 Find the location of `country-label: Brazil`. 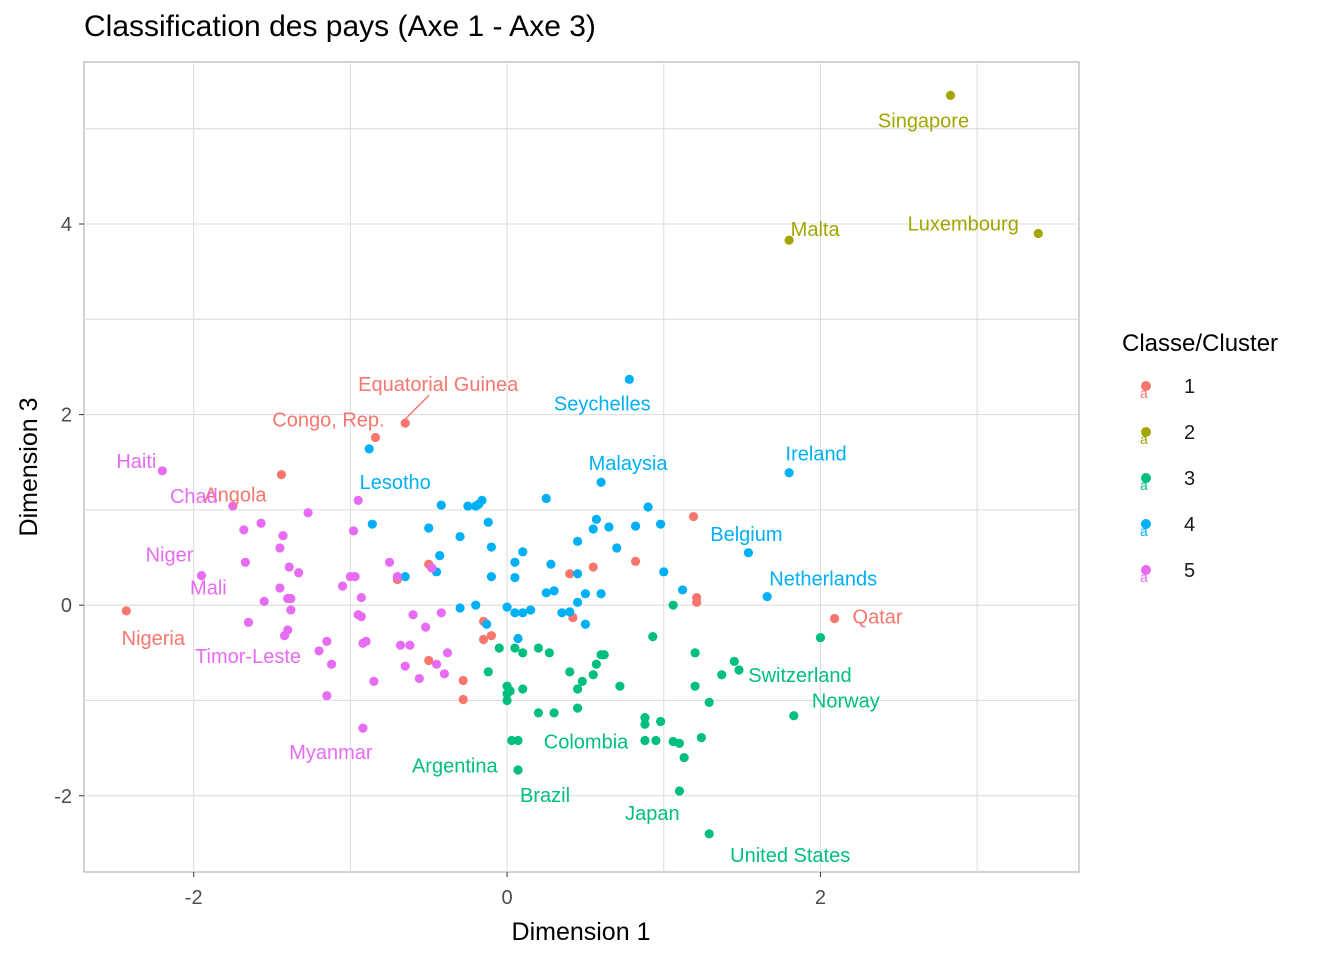

country-label: Brazil is located at coordinates (545, 796).